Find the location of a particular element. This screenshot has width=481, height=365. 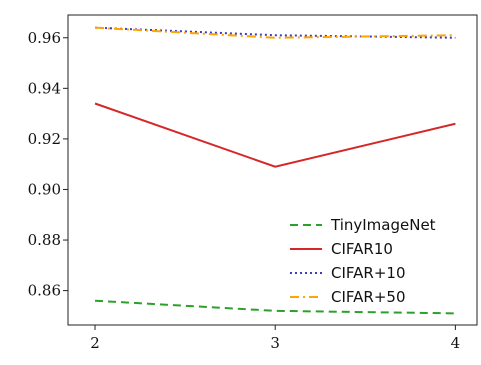

y-tick-label: 0.86 is located at coordinates (44, 291).